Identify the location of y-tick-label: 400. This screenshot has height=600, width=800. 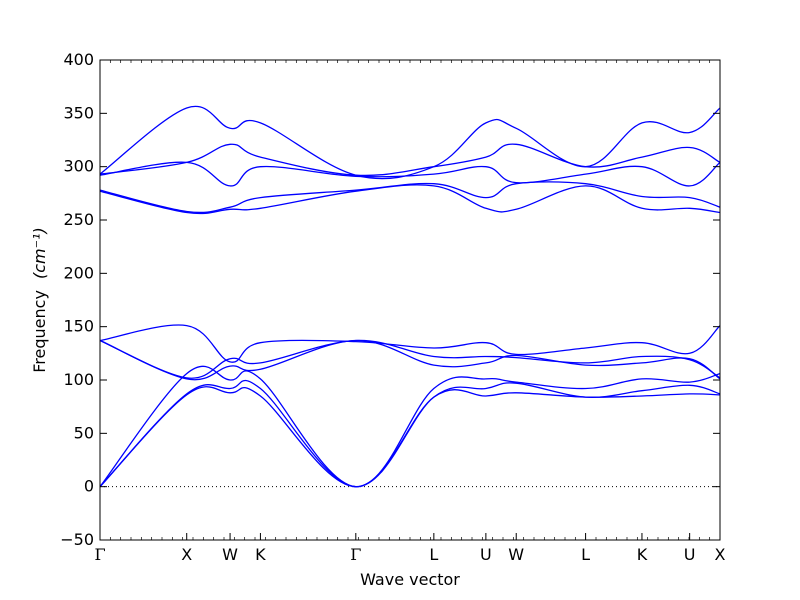
(78, 59).